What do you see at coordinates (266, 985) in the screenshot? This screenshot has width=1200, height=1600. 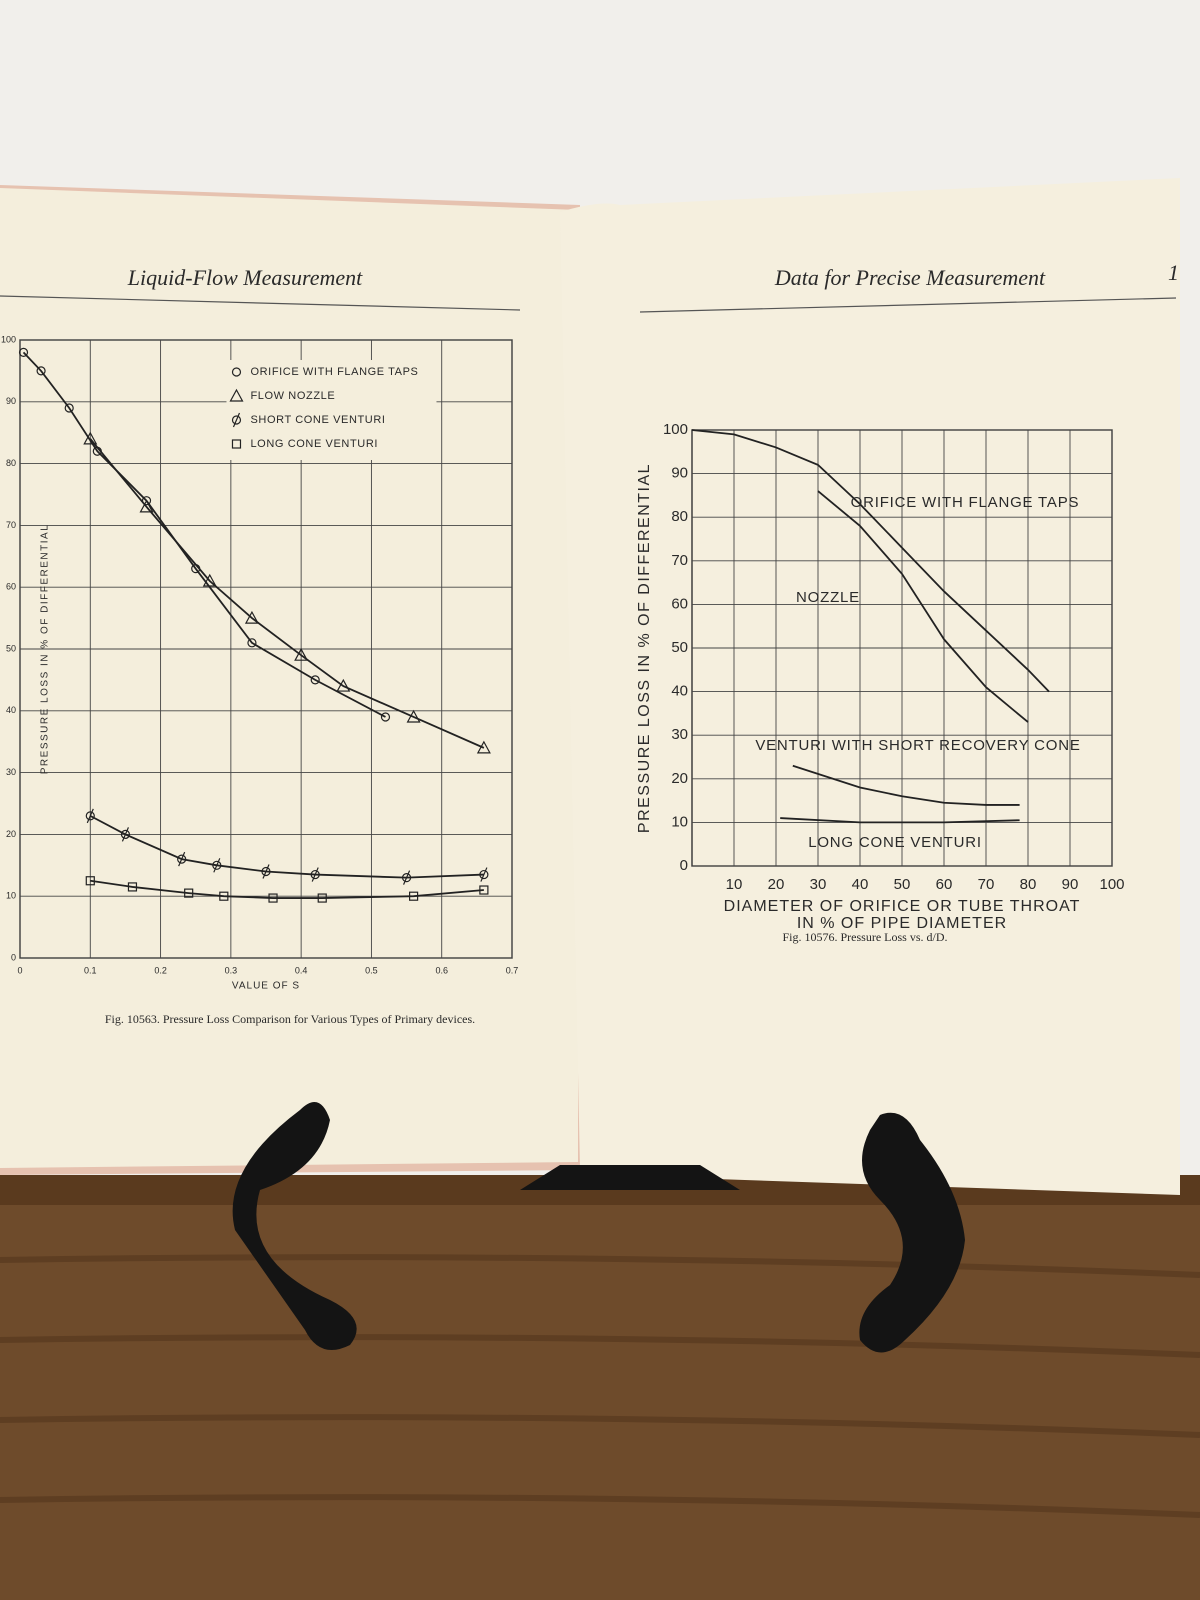 I see `x-axis-label: VALUE OF S` at bounding box center [266, 985].